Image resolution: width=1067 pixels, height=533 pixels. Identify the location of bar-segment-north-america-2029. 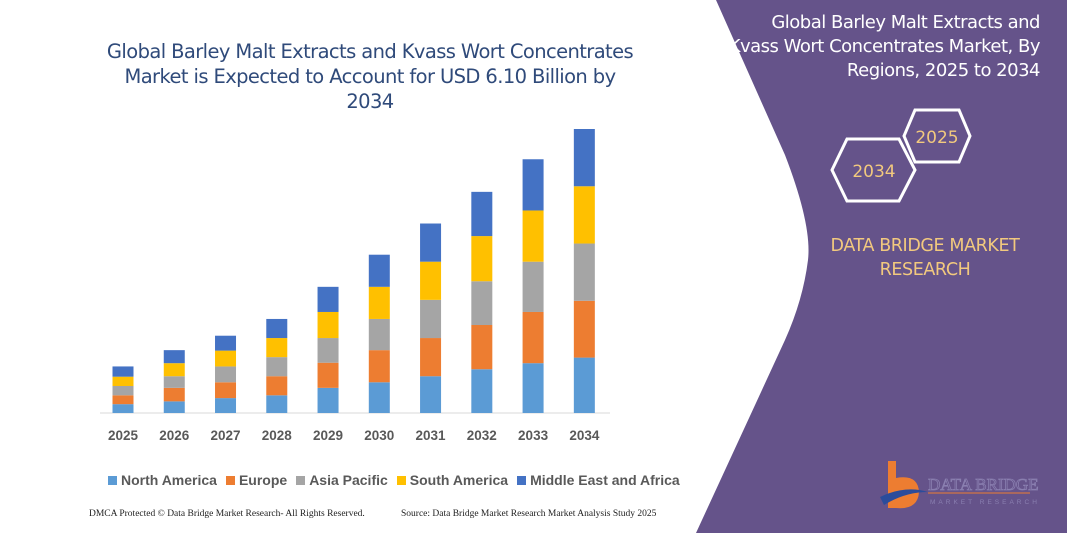
(328, 400).